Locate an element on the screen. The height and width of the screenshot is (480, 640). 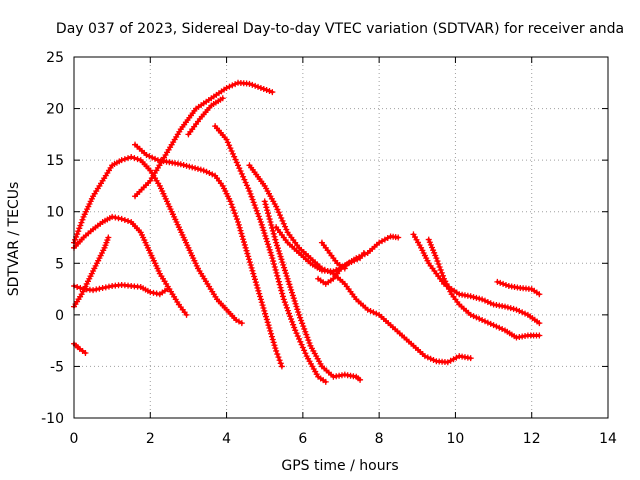
x-tick-label: 8 is located at coordinates (379, 439).